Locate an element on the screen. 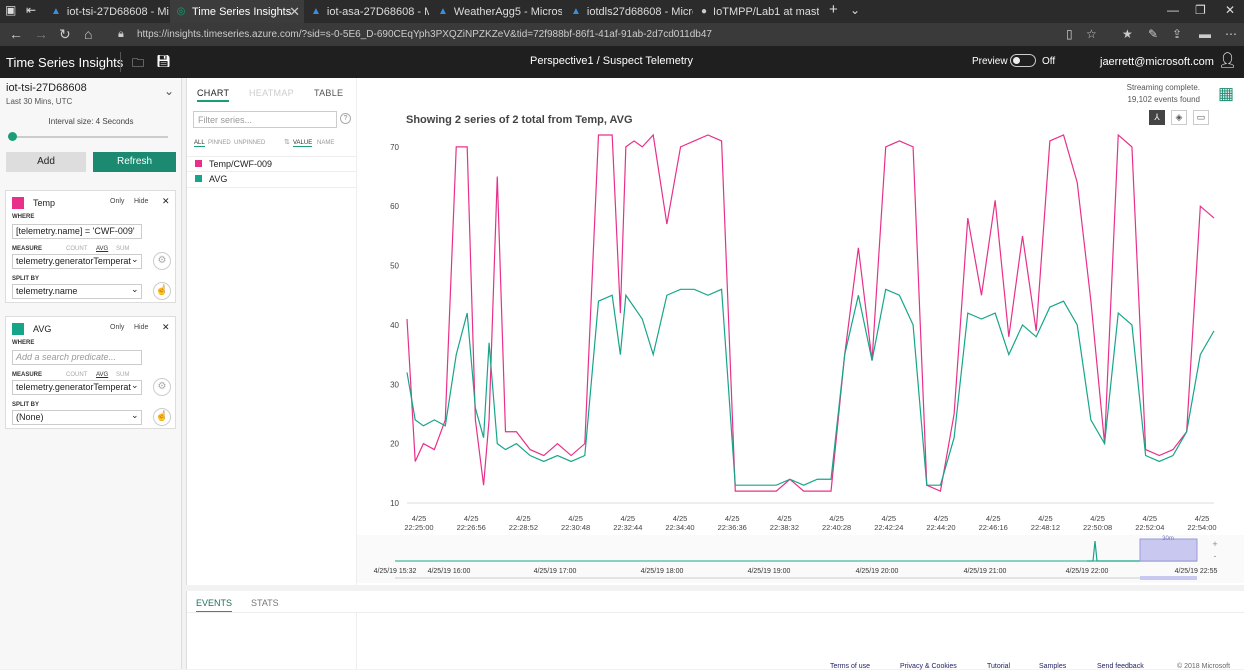  forward-icon: → is located at coordinates (41, 34).